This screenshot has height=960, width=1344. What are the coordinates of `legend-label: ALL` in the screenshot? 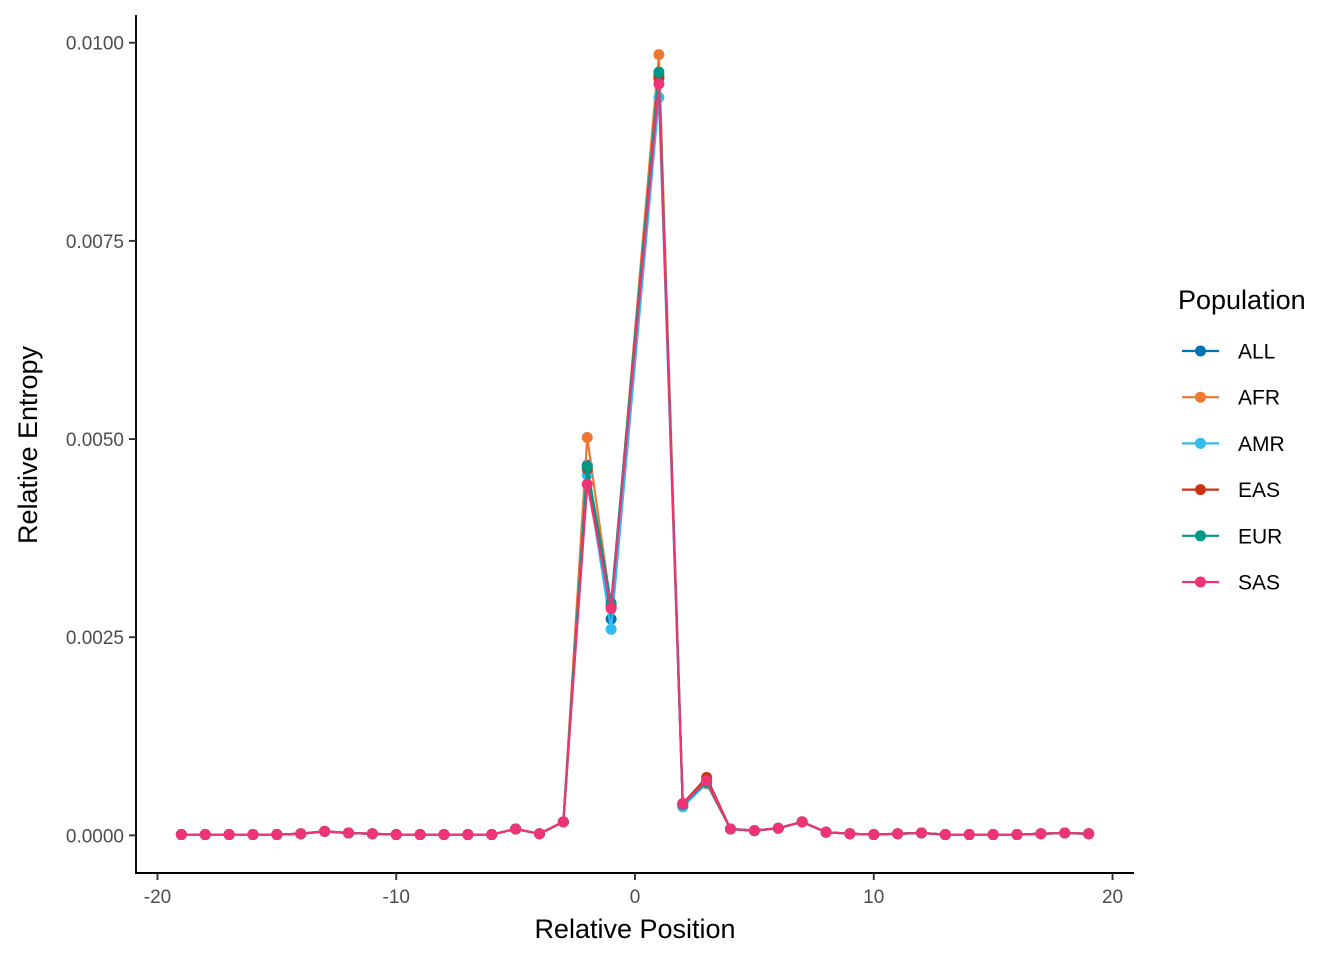 It's located at (1256, 352).